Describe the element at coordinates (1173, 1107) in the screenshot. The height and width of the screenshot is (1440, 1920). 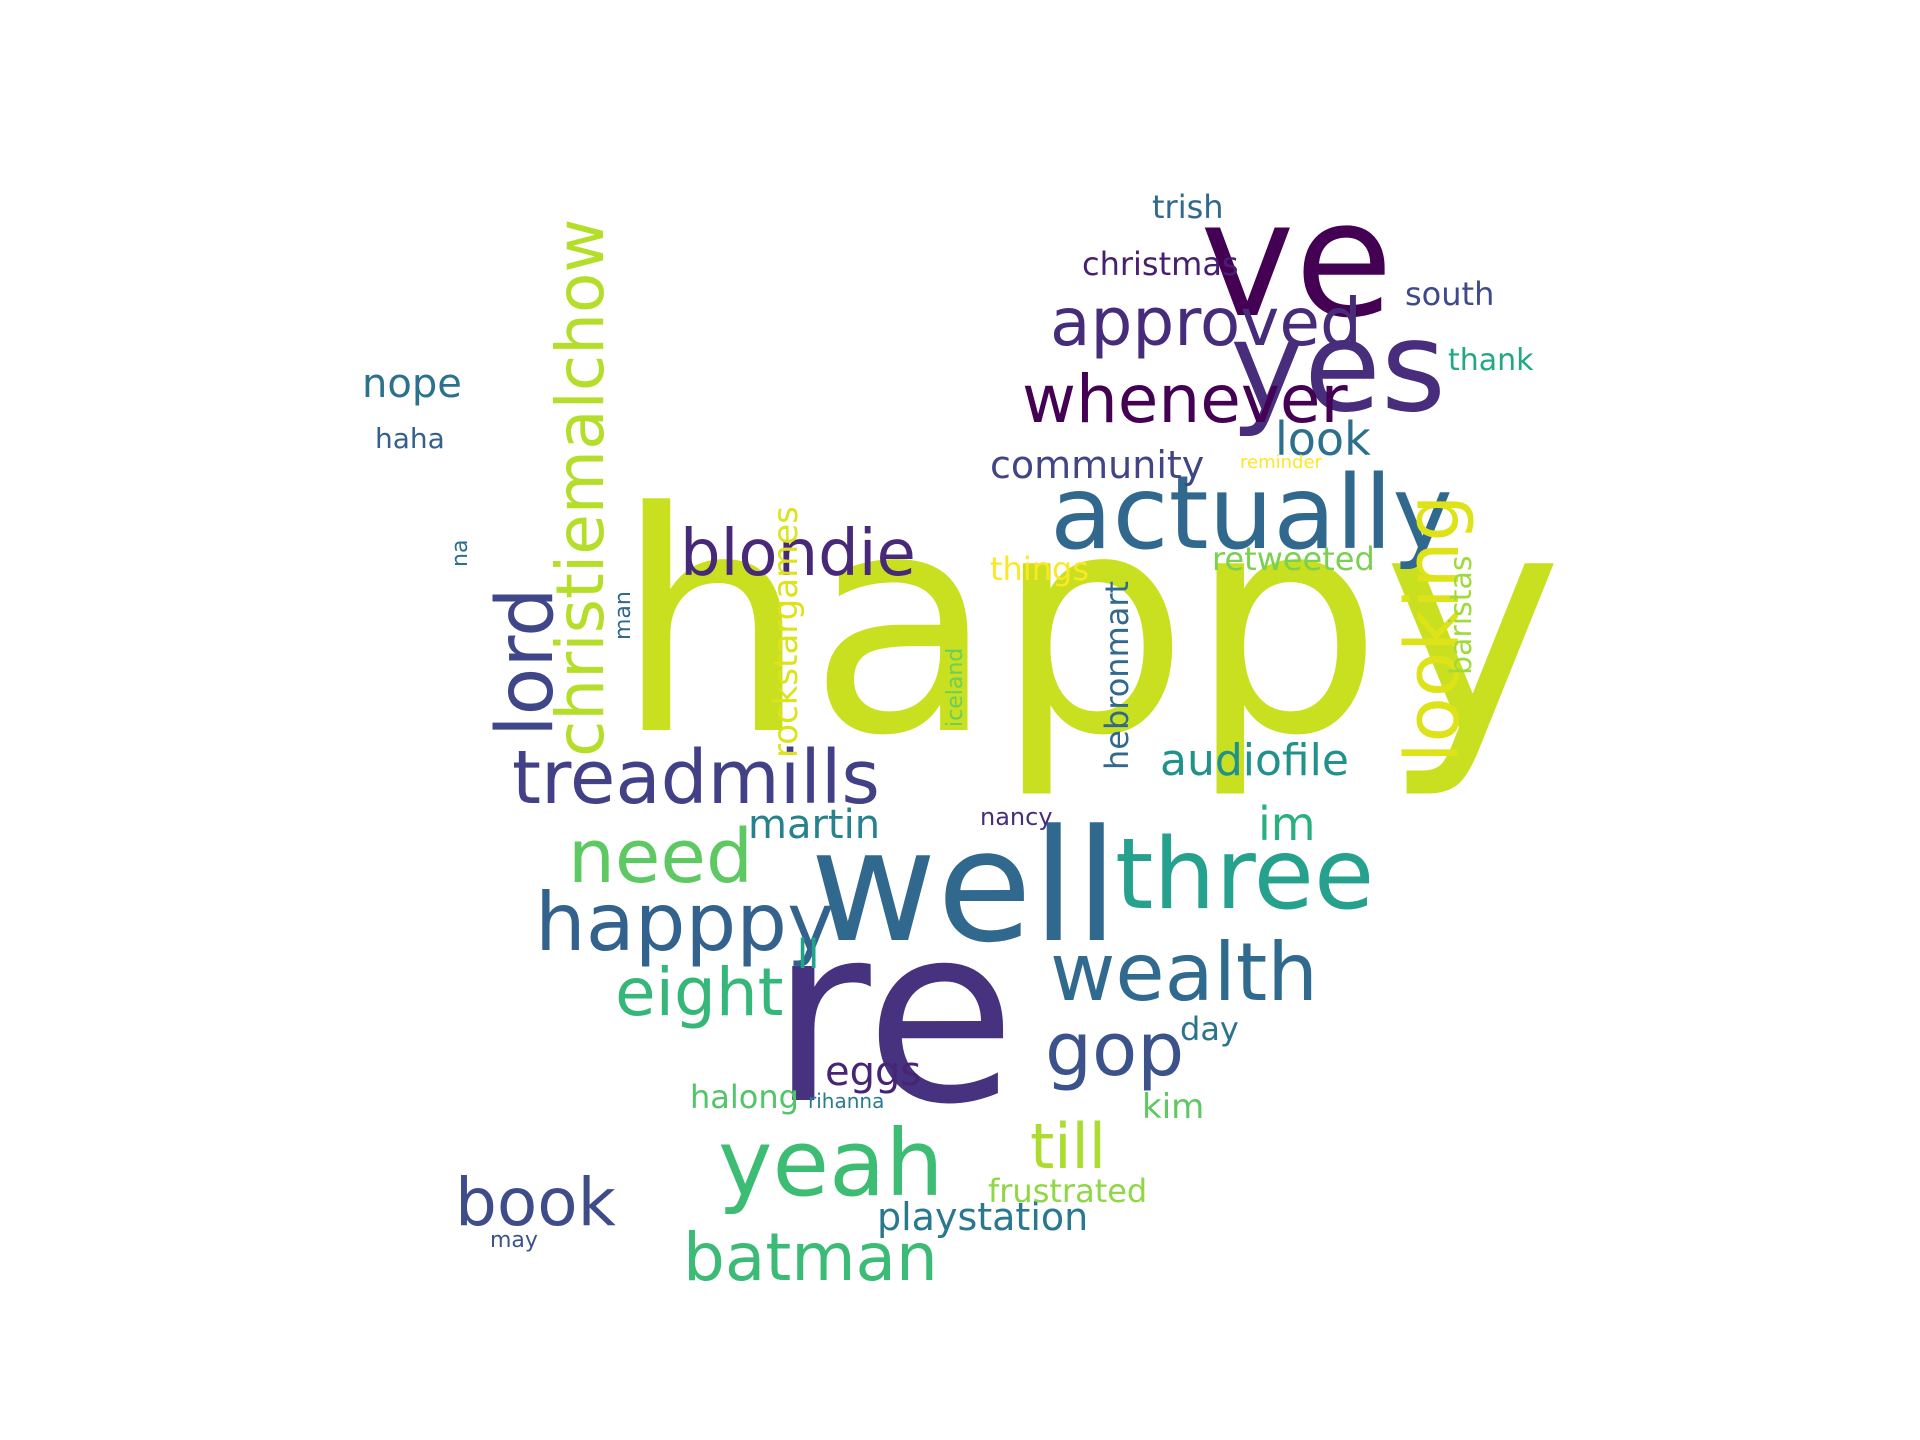
I see `word-haha: kim` at that location.